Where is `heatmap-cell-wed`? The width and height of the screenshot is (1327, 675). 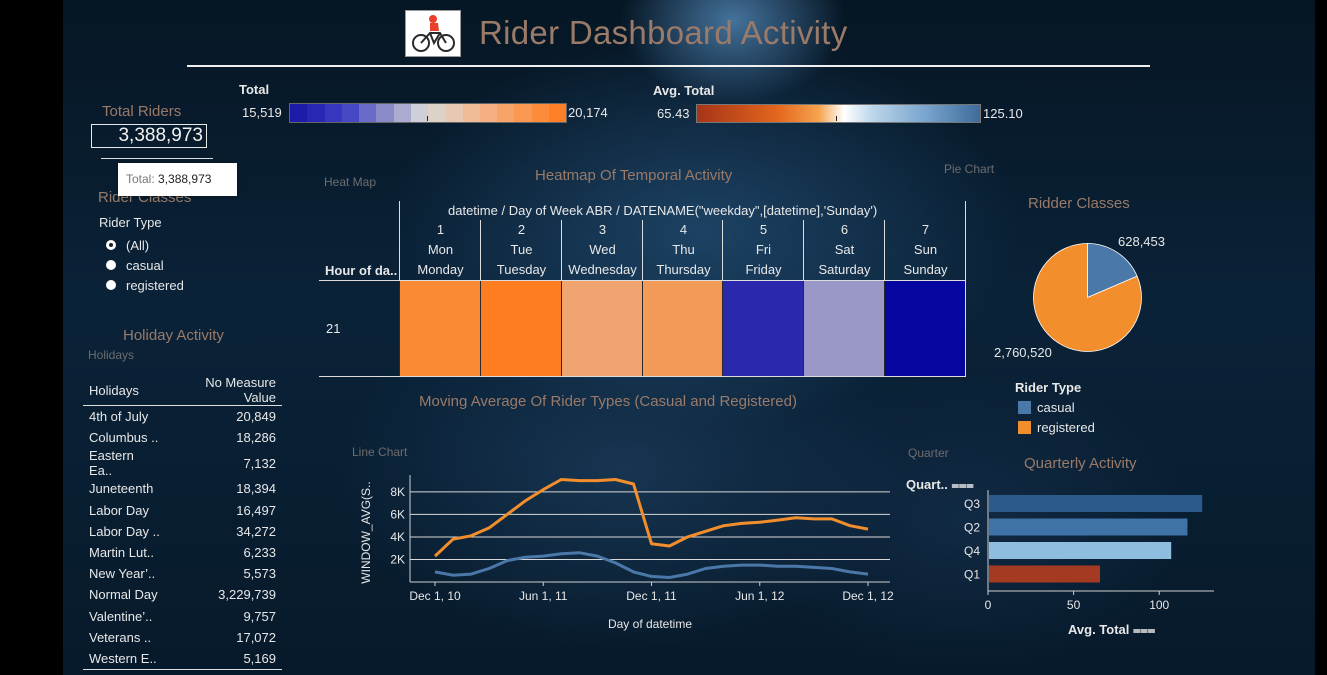 heatmap-cell-wed is located at coordinates (602, 328).